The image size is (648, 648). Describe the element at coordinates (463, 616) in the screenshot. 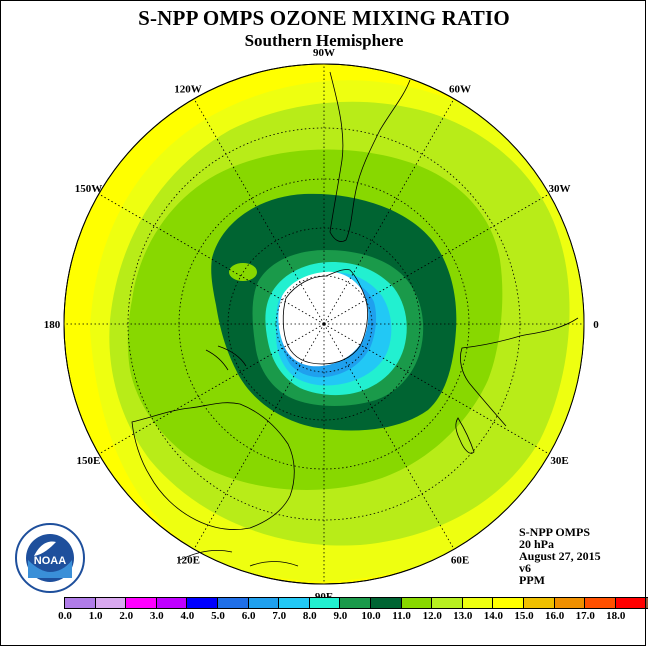

I see `colorbar-tick: 13.0` at that location.